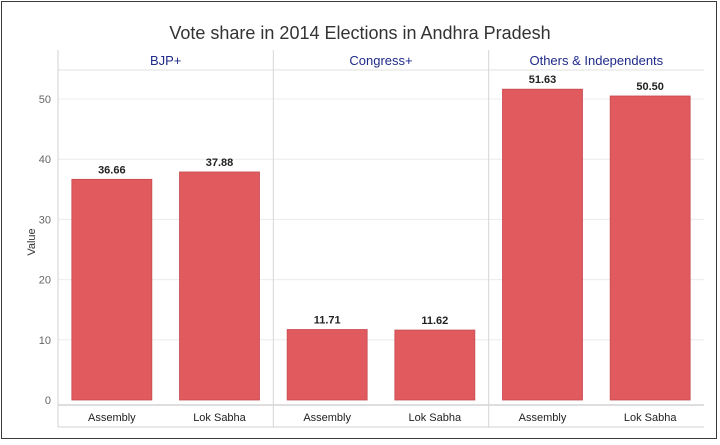  I want to click on y-axis-label: Value, so click(32, 241).